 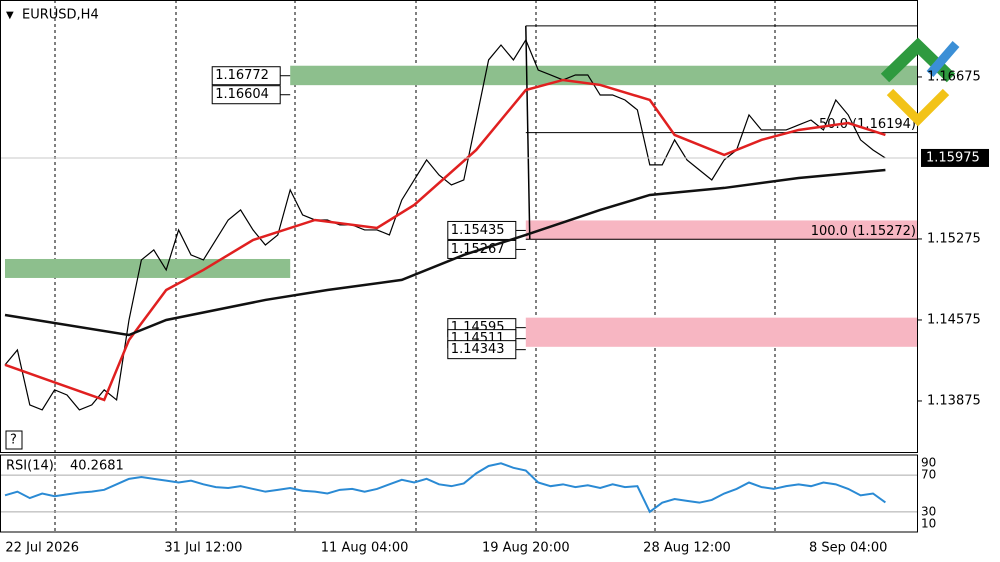 I want to click on level-label: 1.14343, so click(x=478, y=349).